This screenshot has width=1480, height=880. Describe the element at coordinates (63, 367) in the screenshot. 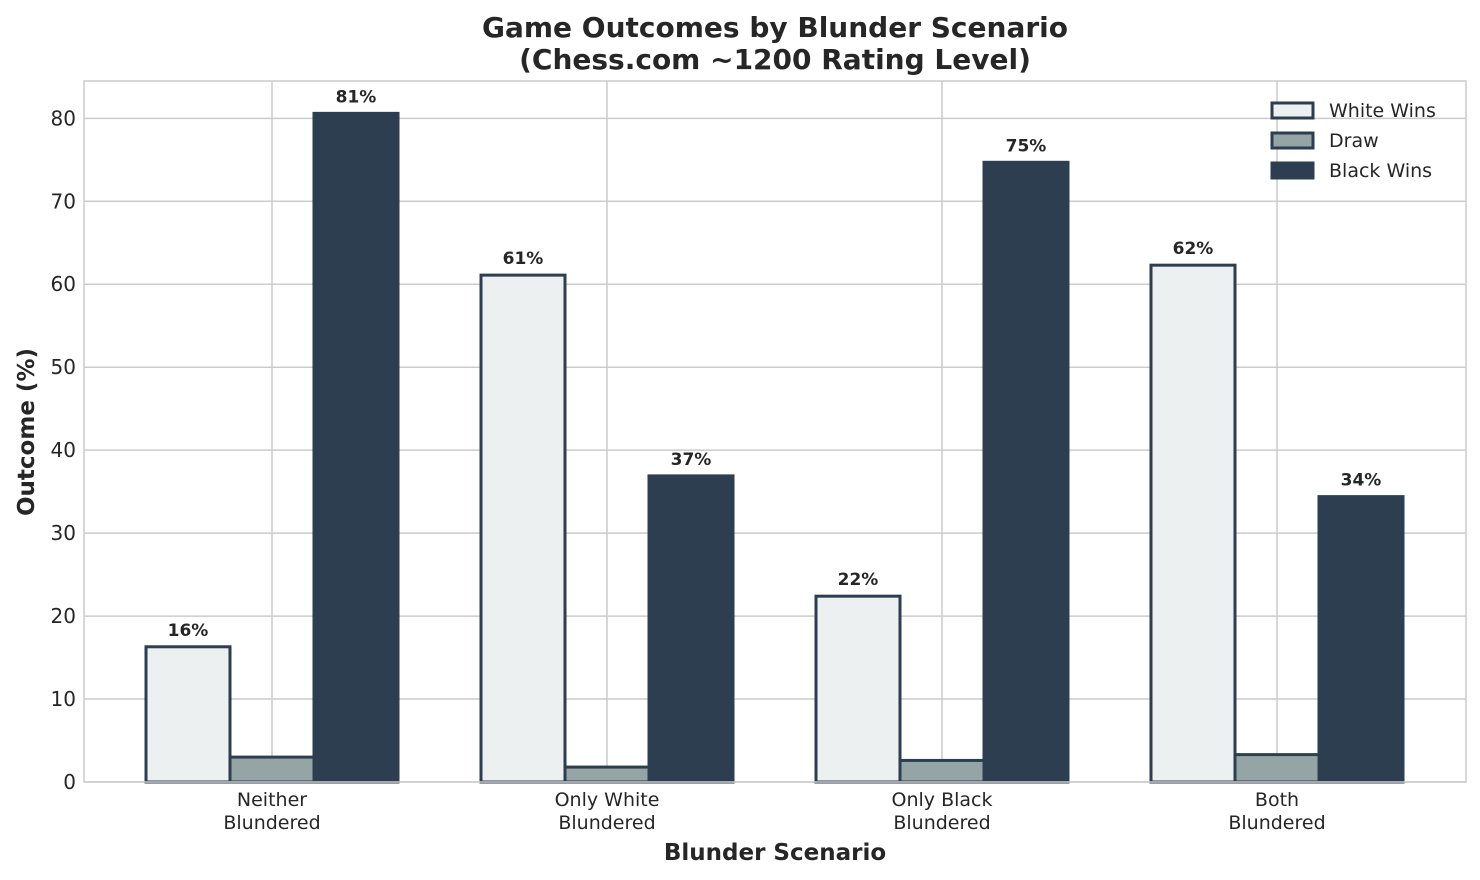

I see `y-tick-label: 50` at that location.